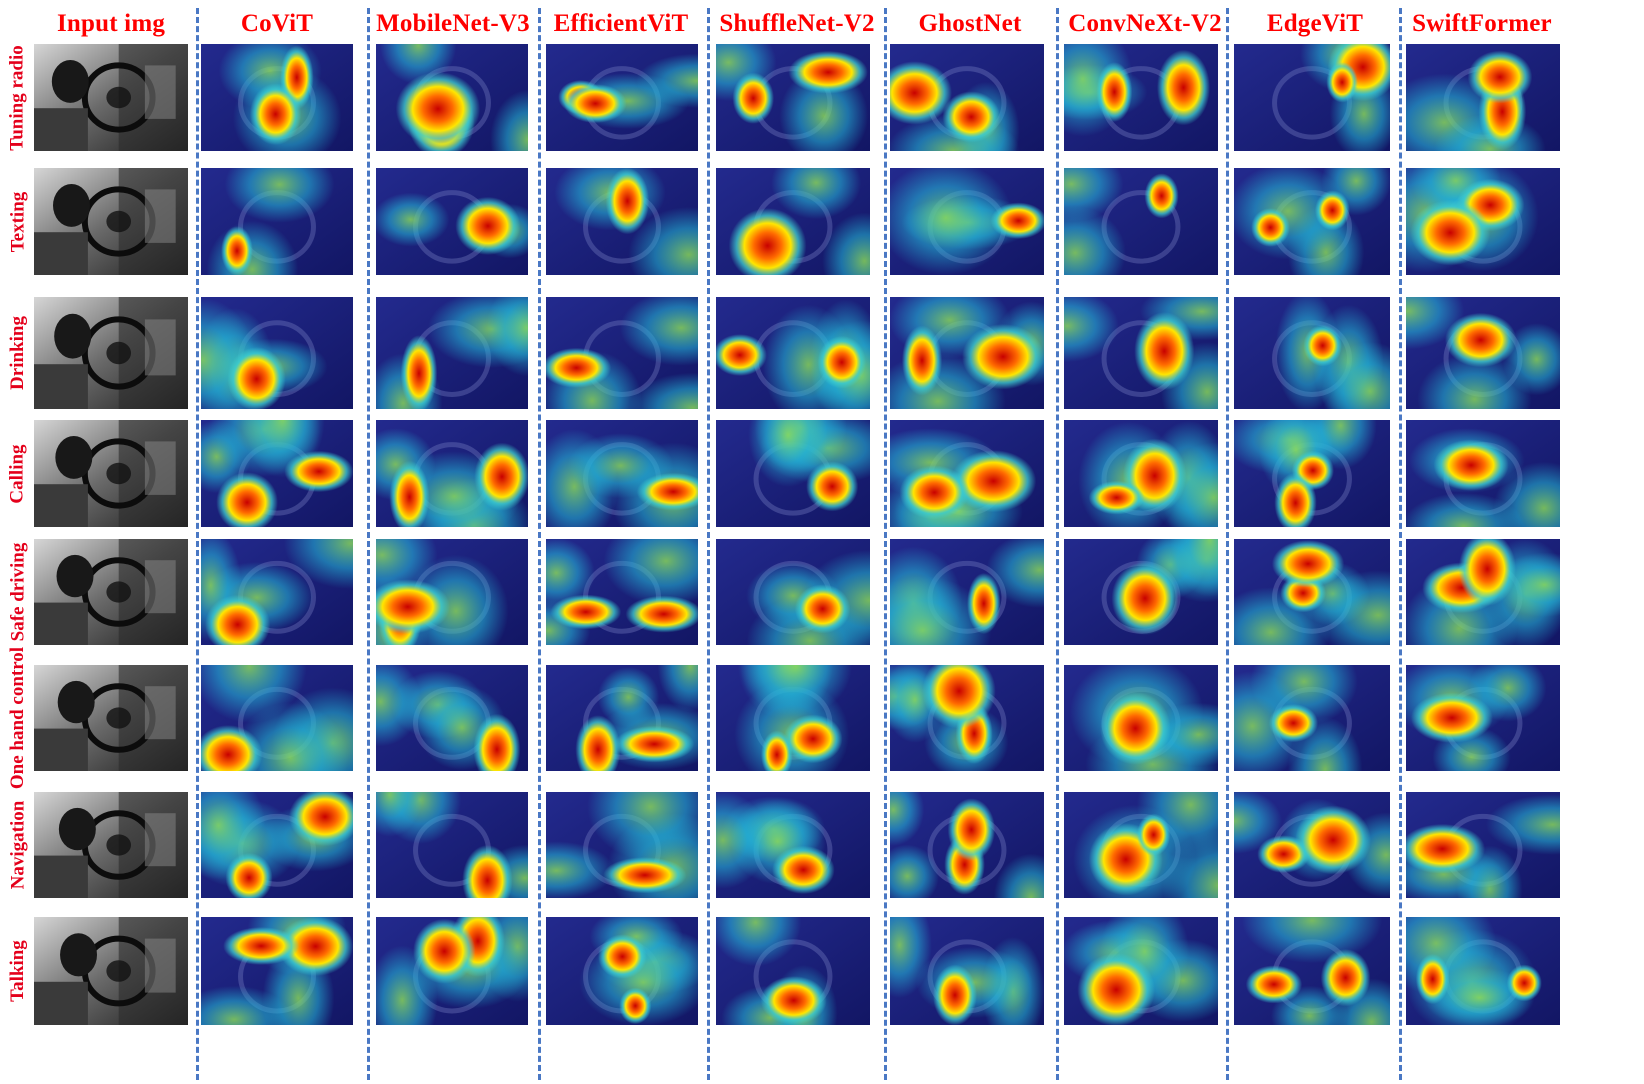 This screenshot has width=1644, height=1084. I want to click on column-header-edgevit: EdgeViT, so click(1315, 23).